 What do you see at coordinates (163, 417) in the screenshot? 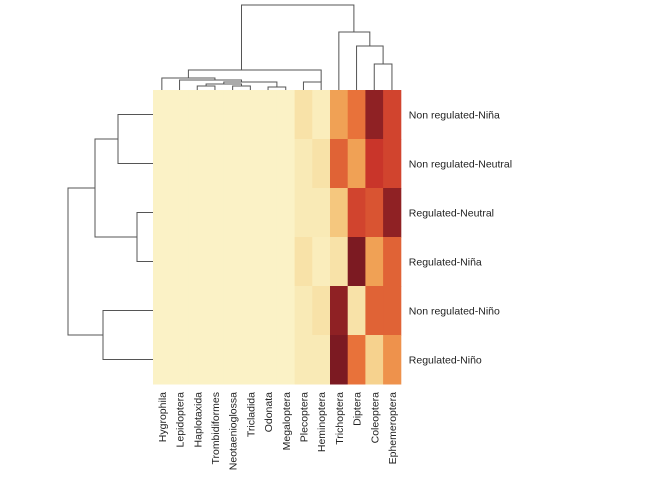
I see `column-label: Hygrophila` at bounding box center [163, 417].